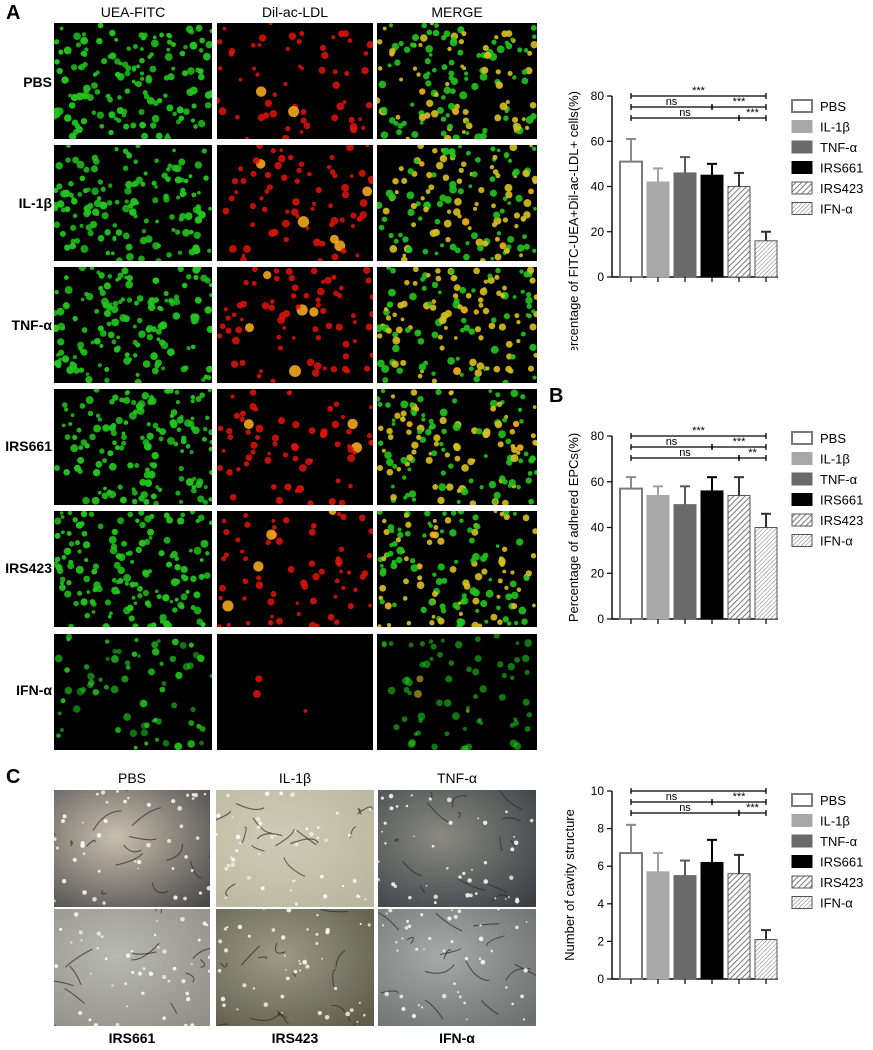  I want to click on y-tick-label: 6, so click(600, 866).